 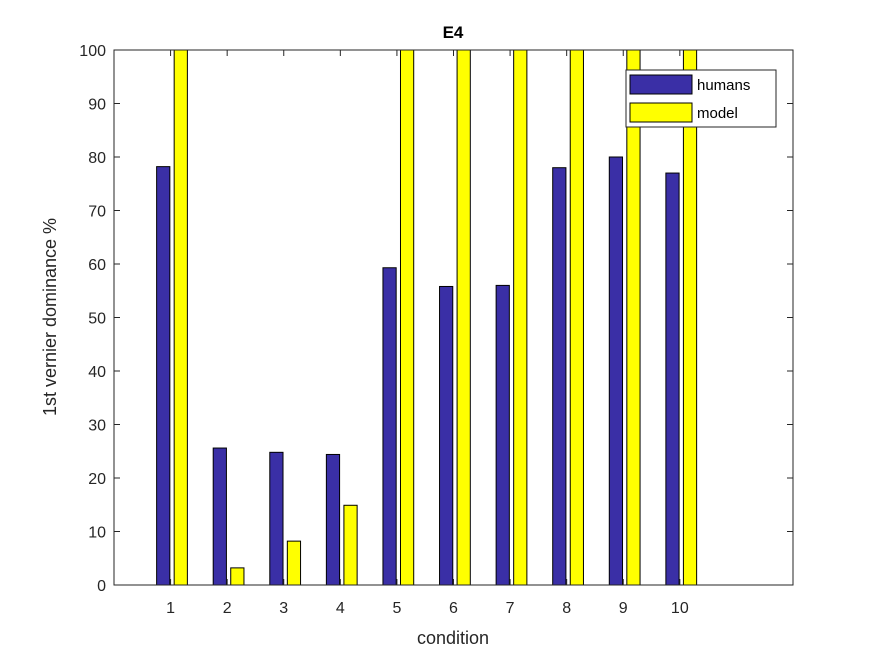 What do you see at coordinates (97, 265) in the screenshot?
I see `y-tick-label: 60` at bounding box center [97, 265].